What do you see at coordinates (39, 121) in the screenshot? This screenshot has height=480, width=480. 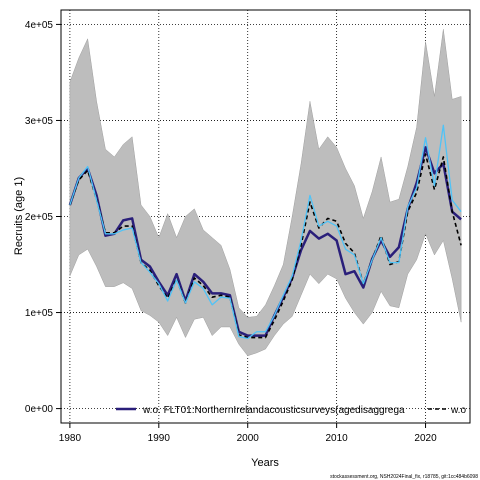 I see `y-tick-label: 3e+05` at bounding box center [39, 121].